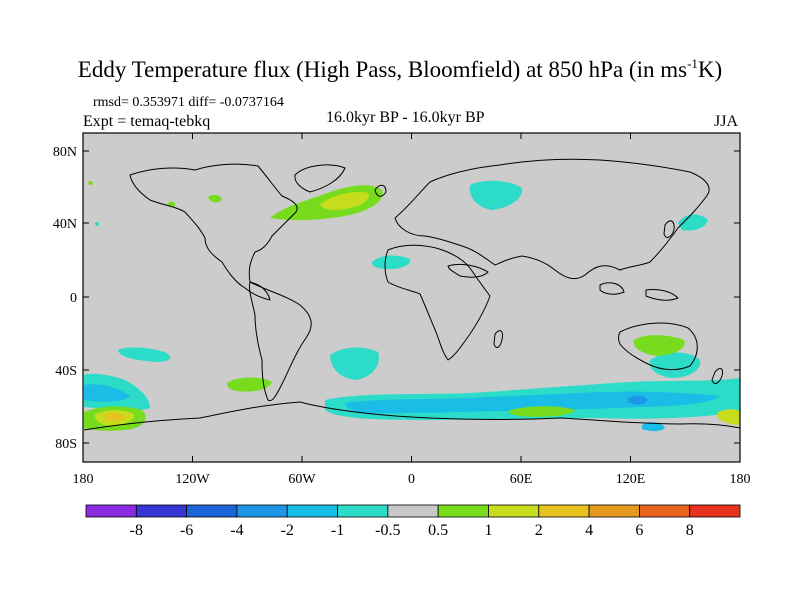  What do you see at coordinates (468, 270) in the screenshot?
I see `coast-arabia` at bounding box center [468, 270].